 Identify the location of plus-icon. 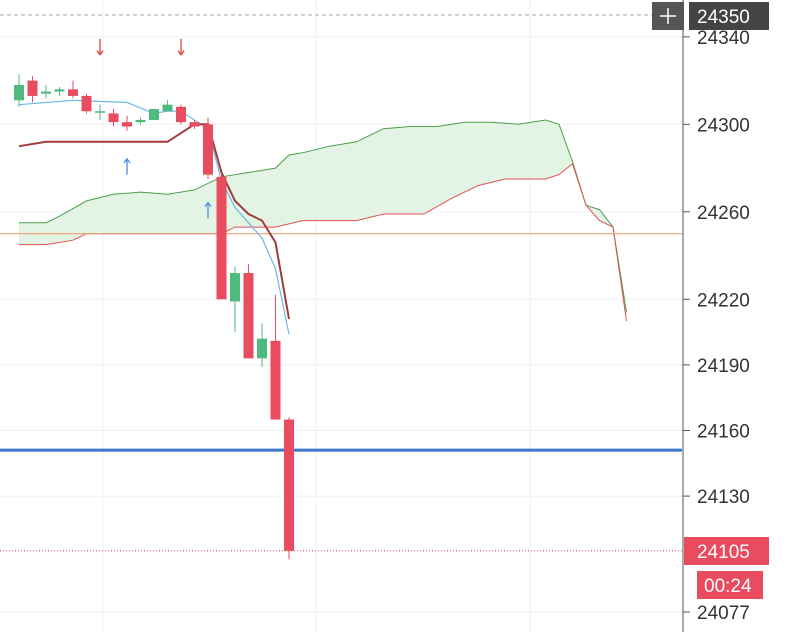
(668, 16).